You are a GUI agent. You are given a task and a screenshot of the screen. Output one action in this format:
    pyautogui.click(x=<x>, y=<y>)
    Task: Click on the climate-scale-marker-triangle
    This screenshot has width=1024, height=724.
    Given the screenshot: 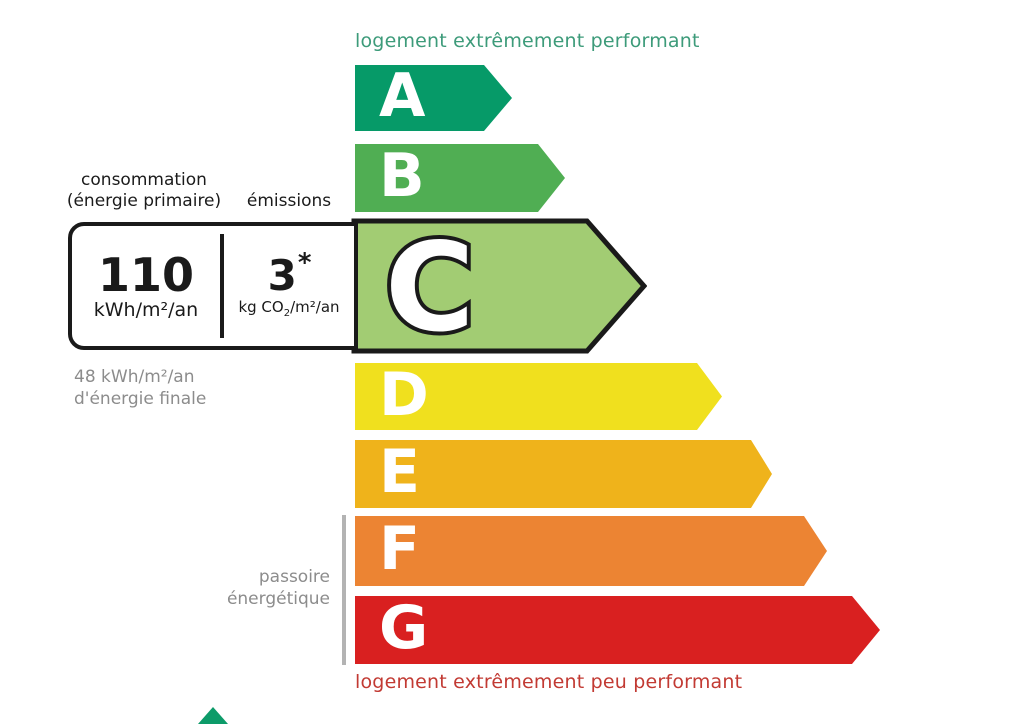 What is the action you would take?
    pyautogui.click(x=213, y=715)
    